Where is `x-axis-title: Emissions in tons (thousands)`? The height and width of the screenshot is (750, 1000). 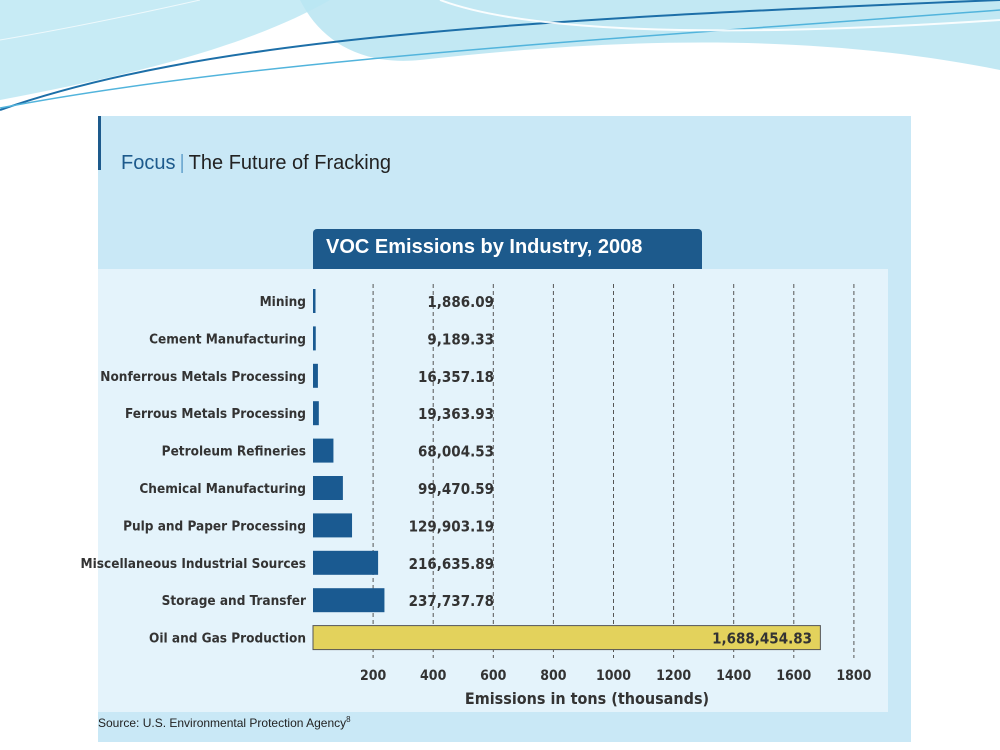 x-axis-title: Emissions in tons (thousands) is located at coordinates (587, 698).